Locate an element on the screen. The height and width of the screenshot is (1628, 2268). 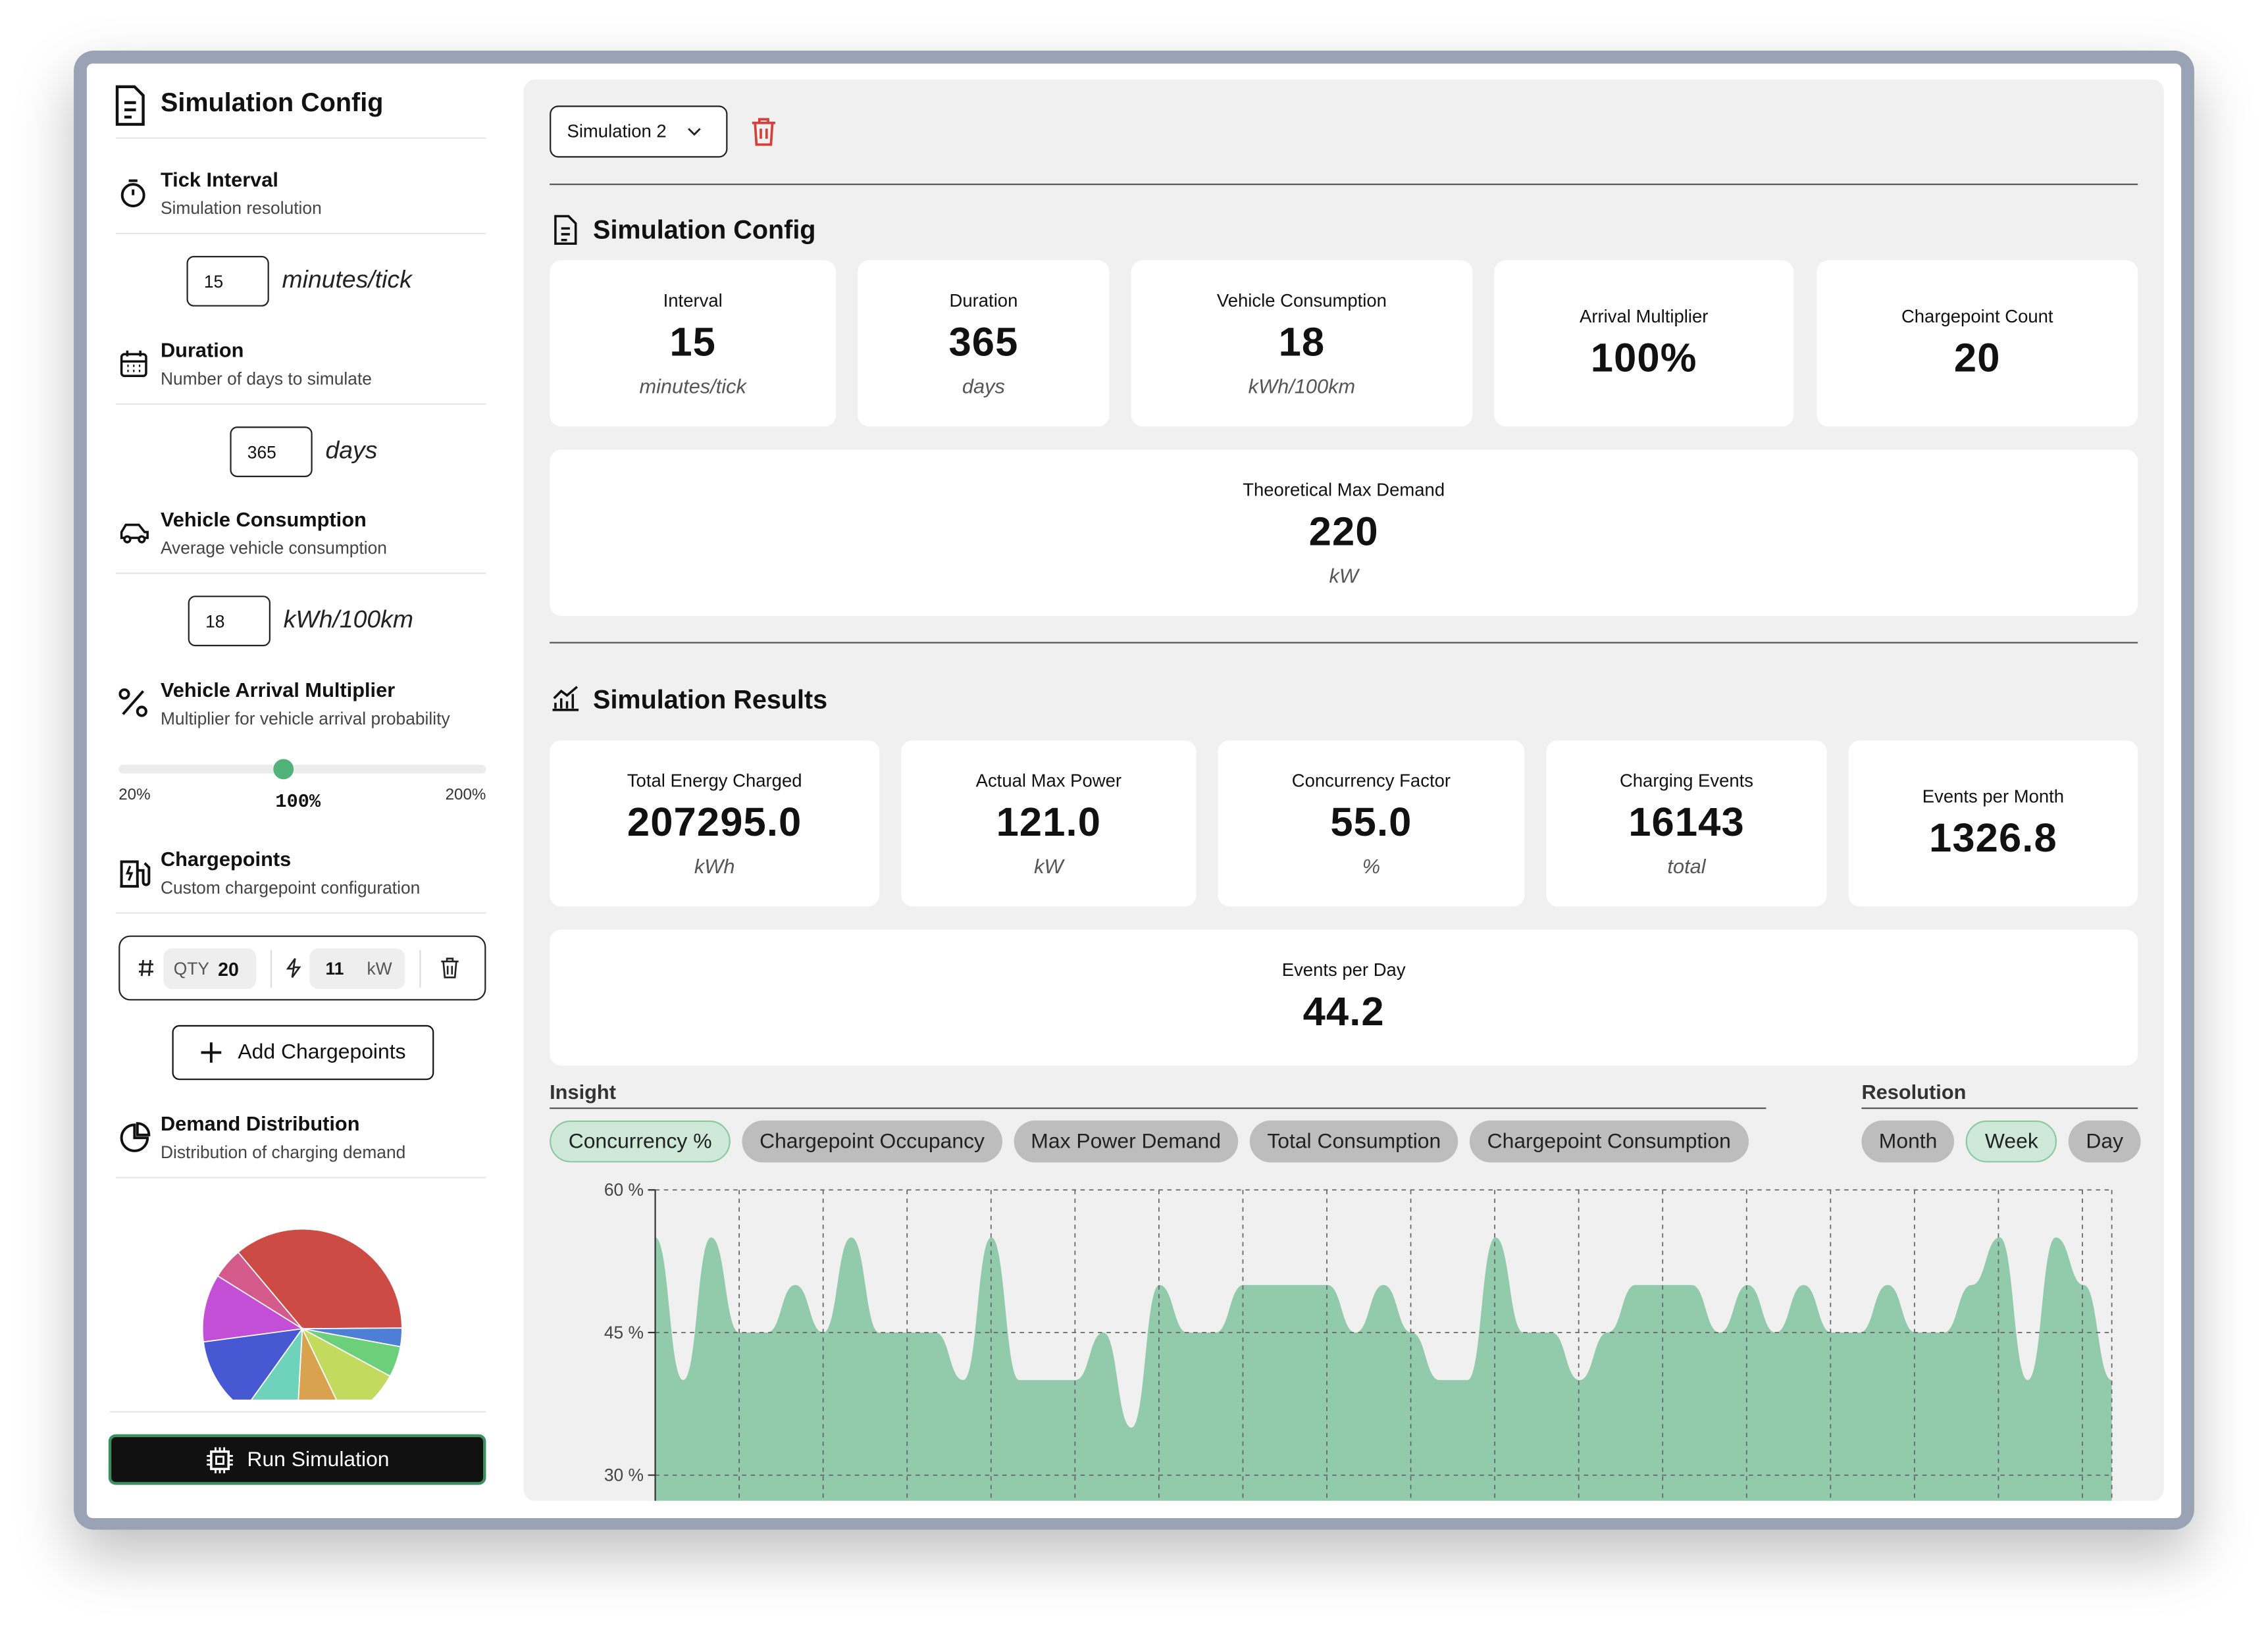
stat-unit: % is located at coordinates (1372, 865).